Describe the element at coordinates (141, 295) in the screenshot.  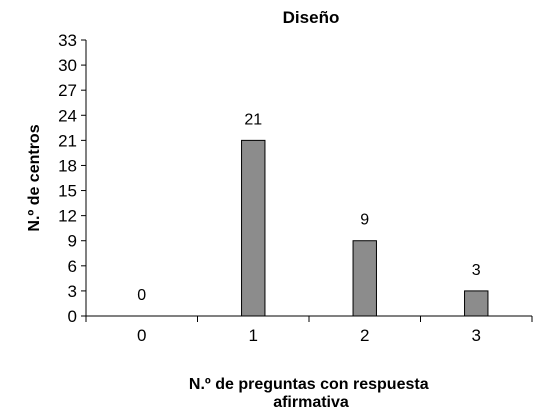
I see `data-label-0: 0` at that location.